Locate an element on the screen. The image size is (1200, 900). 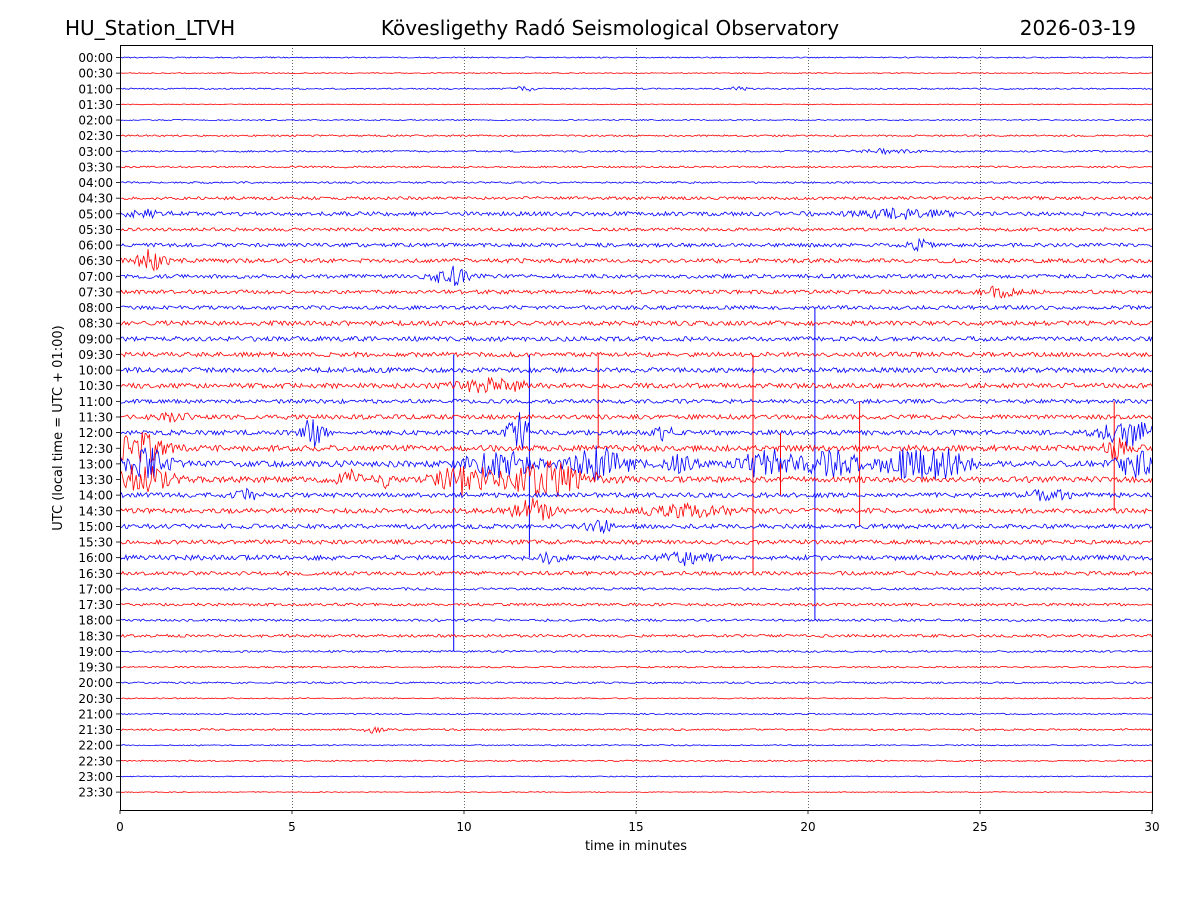
recording-date: 2026-03-19 is located at coordinates (1077, 28).